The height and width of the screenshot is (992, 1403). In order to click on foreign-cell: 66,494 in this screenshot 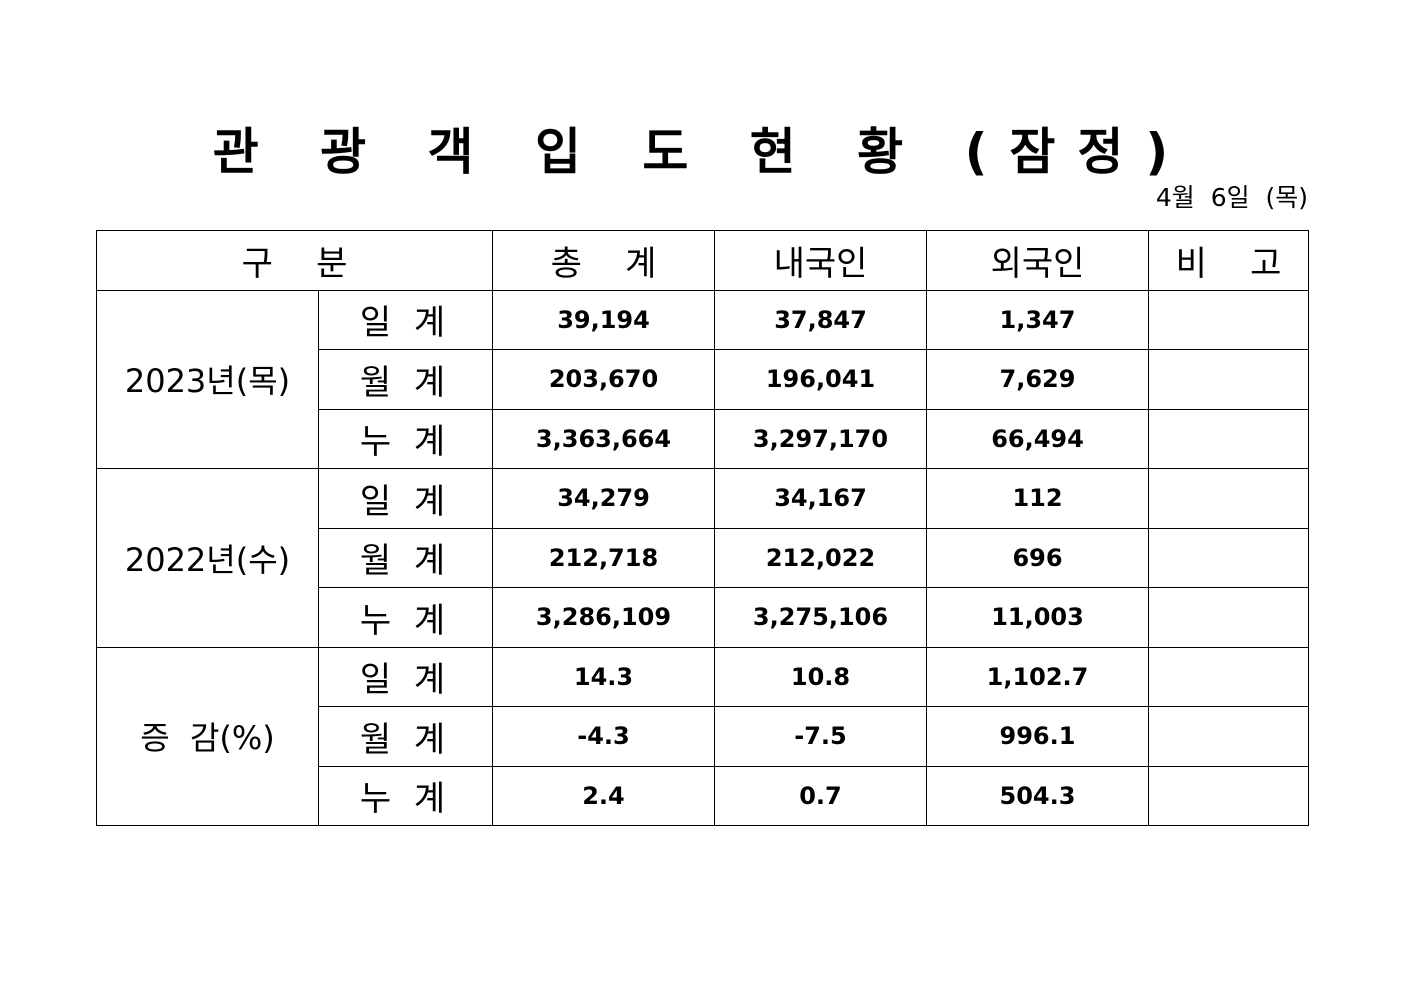, I will do `click(1037, 438)`.